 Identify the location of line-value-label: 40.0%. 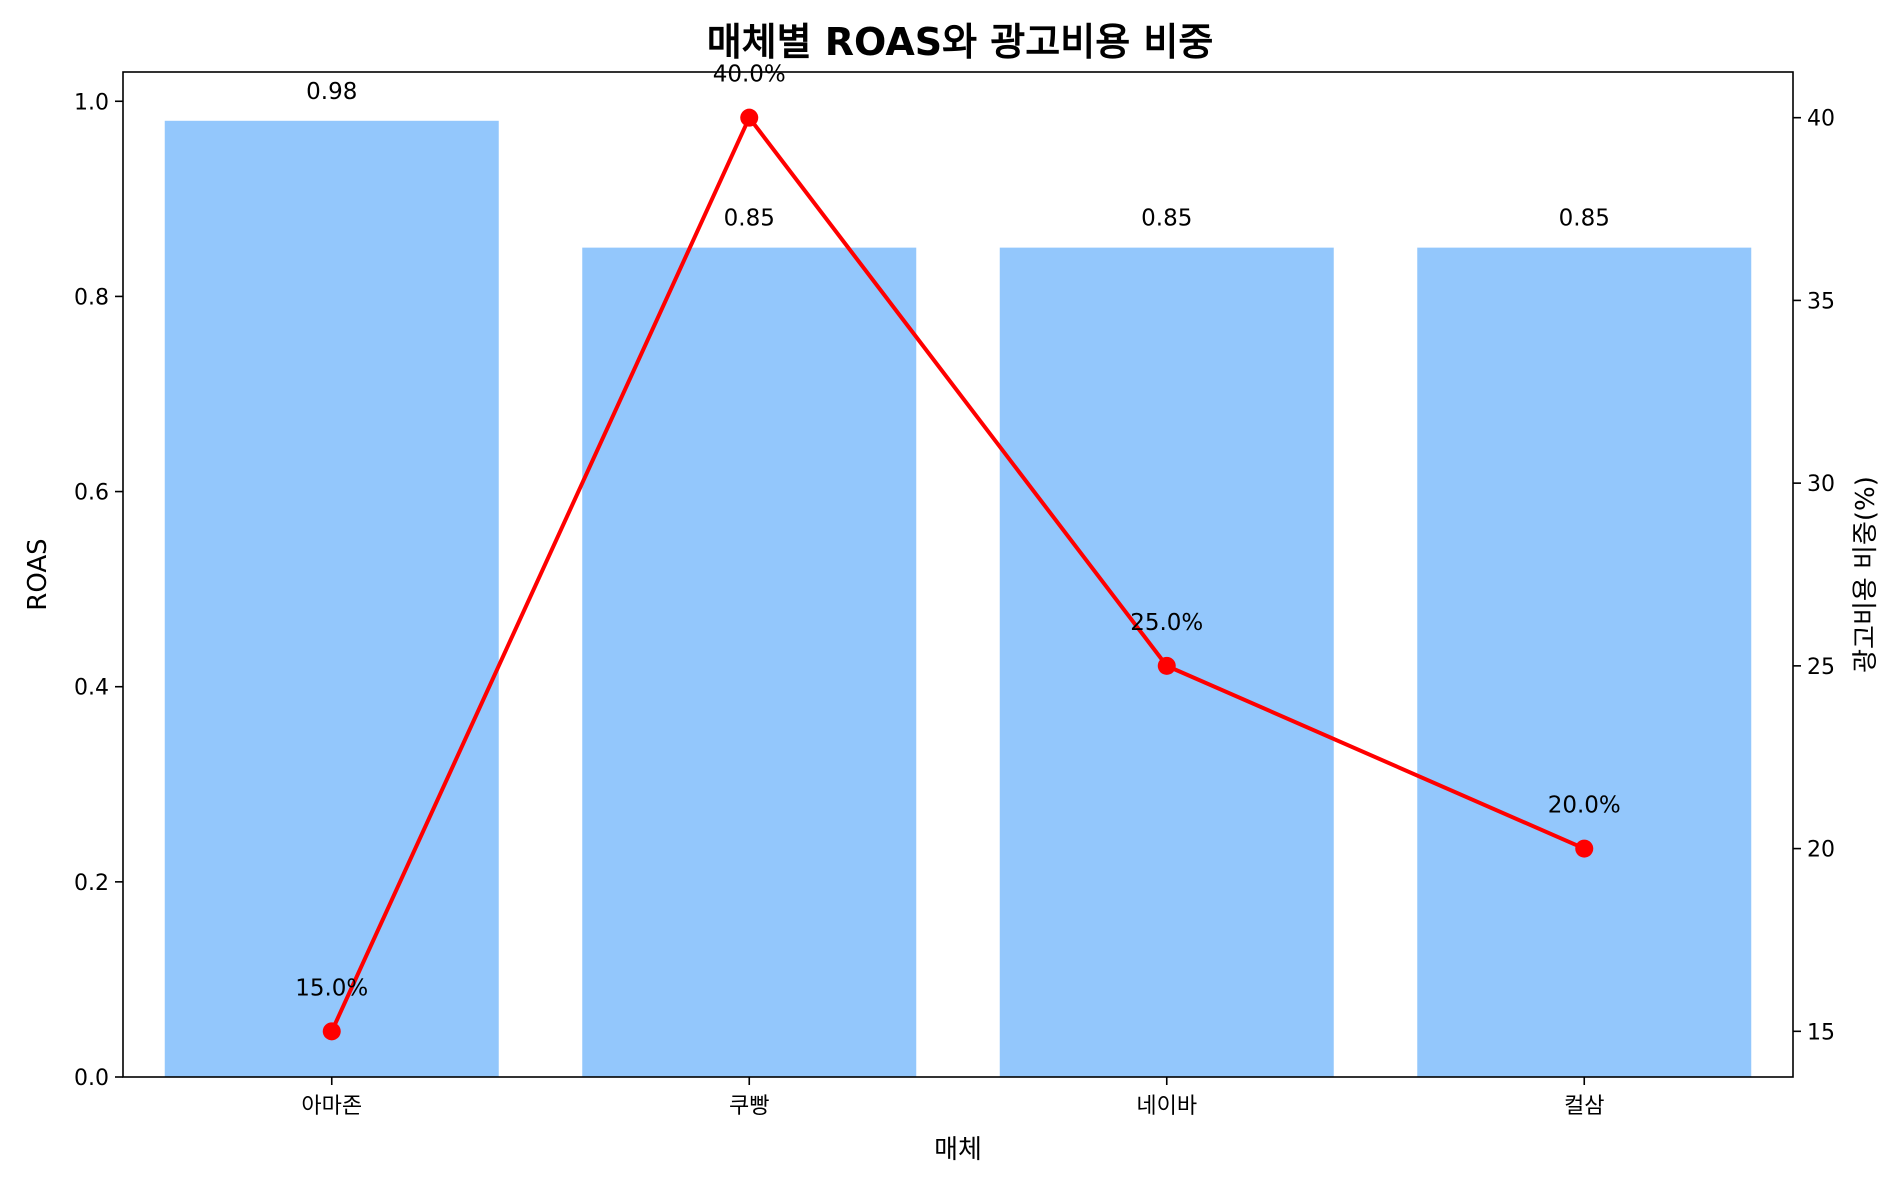
(749, 75).